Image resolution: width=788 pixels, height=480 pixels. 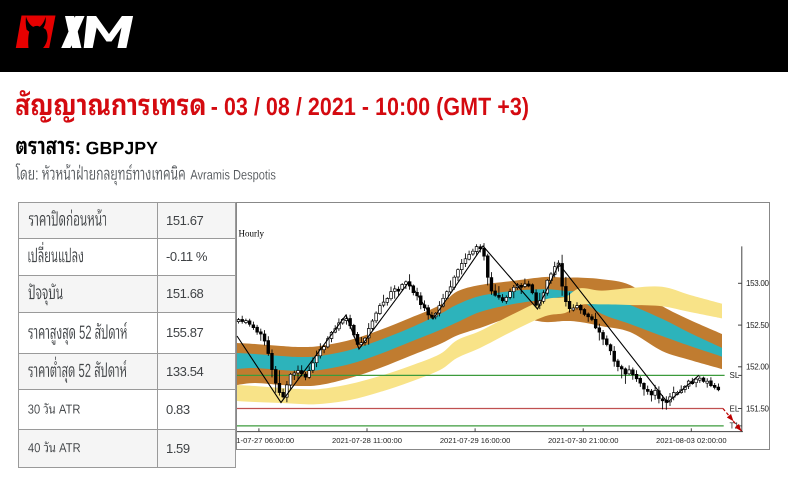 I want to click on svg-text: 2021-07-28 11:00:00, so click(x=367, y=440).